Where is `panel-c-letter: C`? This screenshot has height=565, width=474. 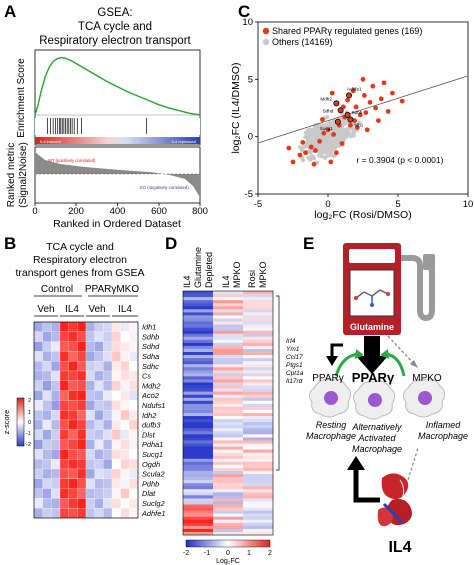
panel-c-letter: C is located at coordinates (244, 11).